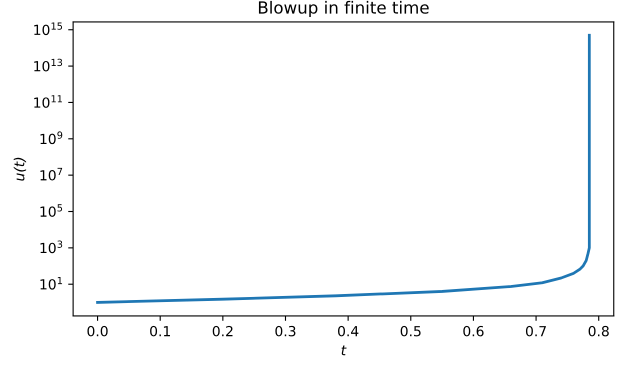 The height and width of the screenshot is (391, 625). Describe the element at coordinates (160, 331) in the screenshot. I see `x-tick-label: 0.1` at that location.